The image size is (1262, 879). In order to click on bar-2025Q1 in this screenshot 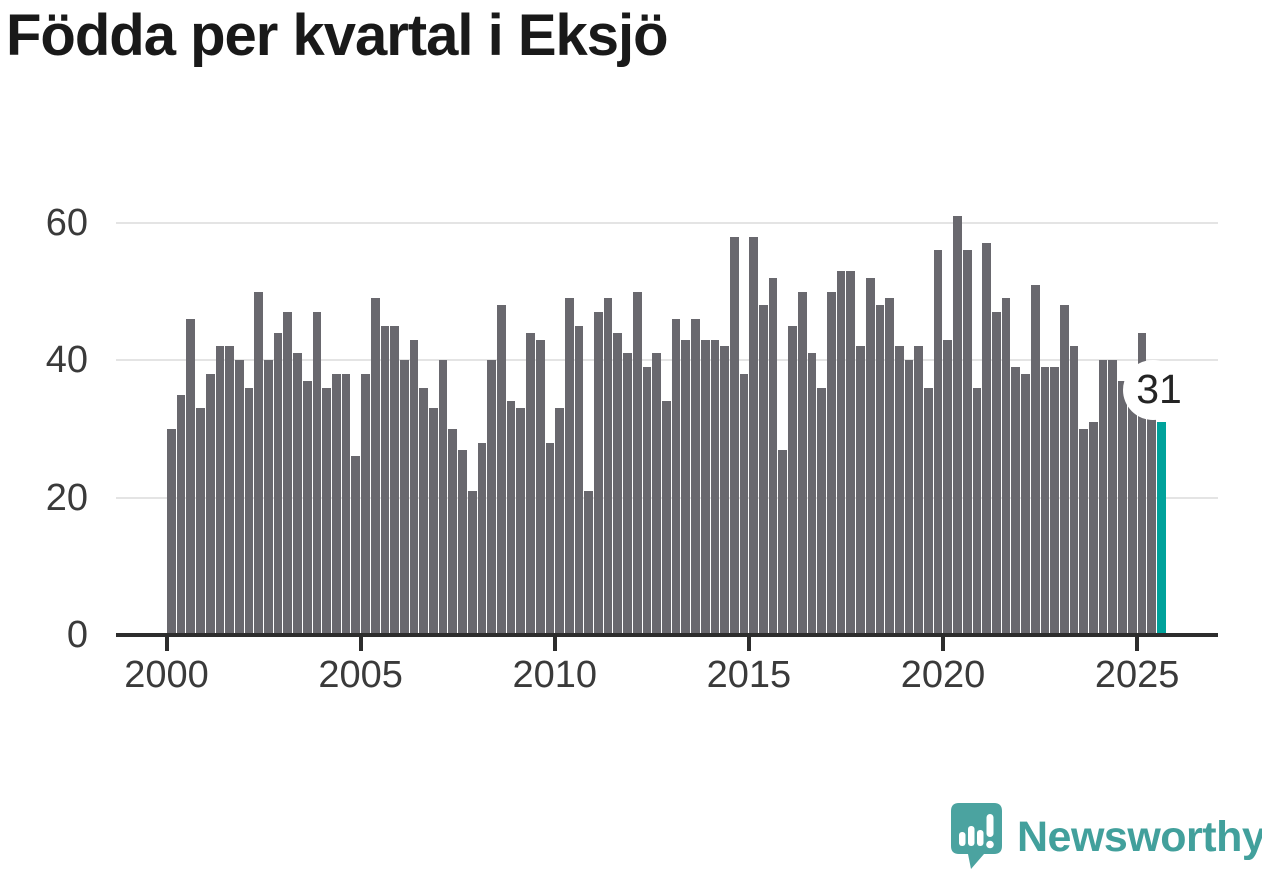, I will do `click(1142, 482)`.